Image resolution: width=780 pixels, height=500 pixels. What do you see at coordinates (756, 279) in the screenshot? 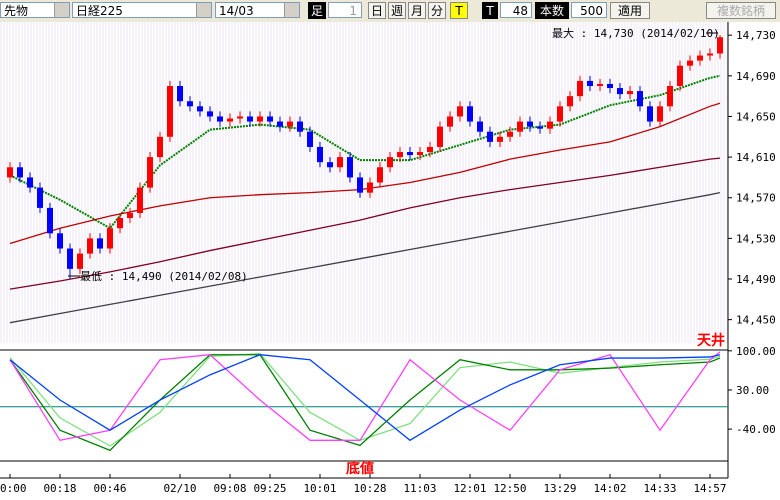
I see `y-tick-label: 14,490` at bounding box center [756, 279].